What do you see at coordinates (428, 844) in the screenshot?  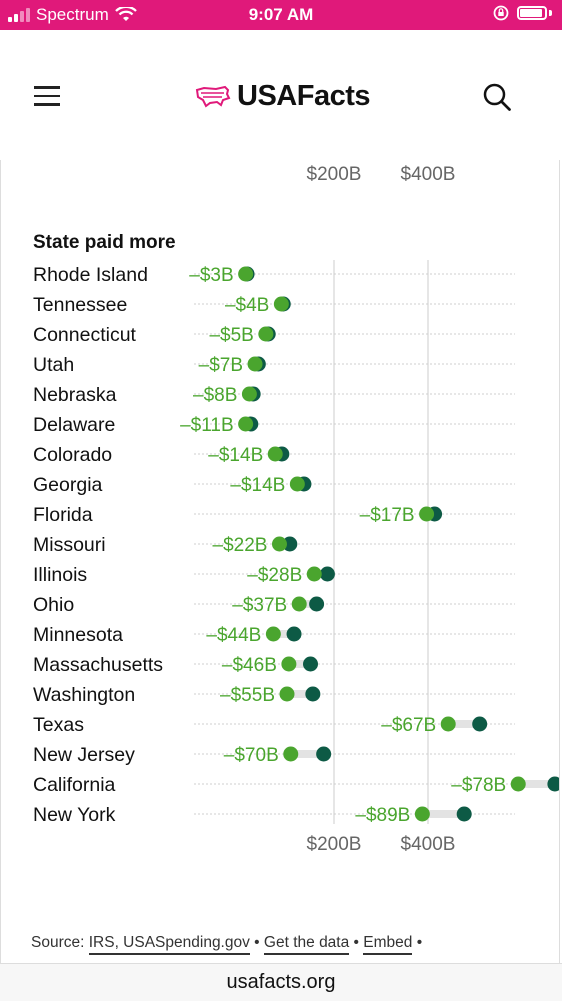 I see `x-tick-label-bottom: $400B` at bounding box center [428, 844].